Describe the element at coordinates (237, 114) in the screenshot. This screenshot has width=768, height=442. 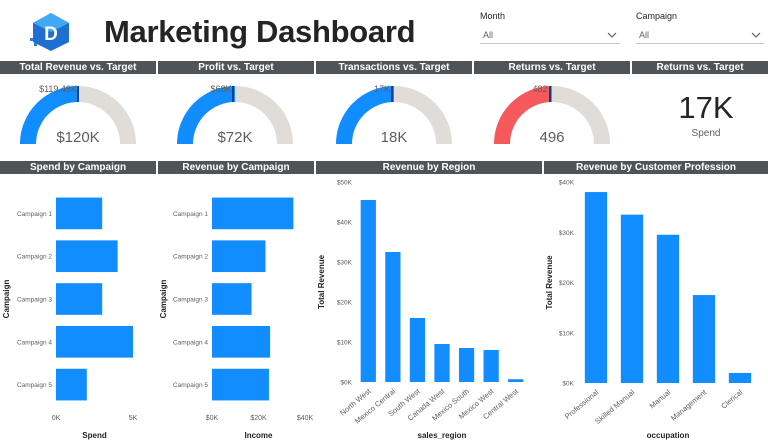
I see `profit-gauge: $68K $72K` at that location.